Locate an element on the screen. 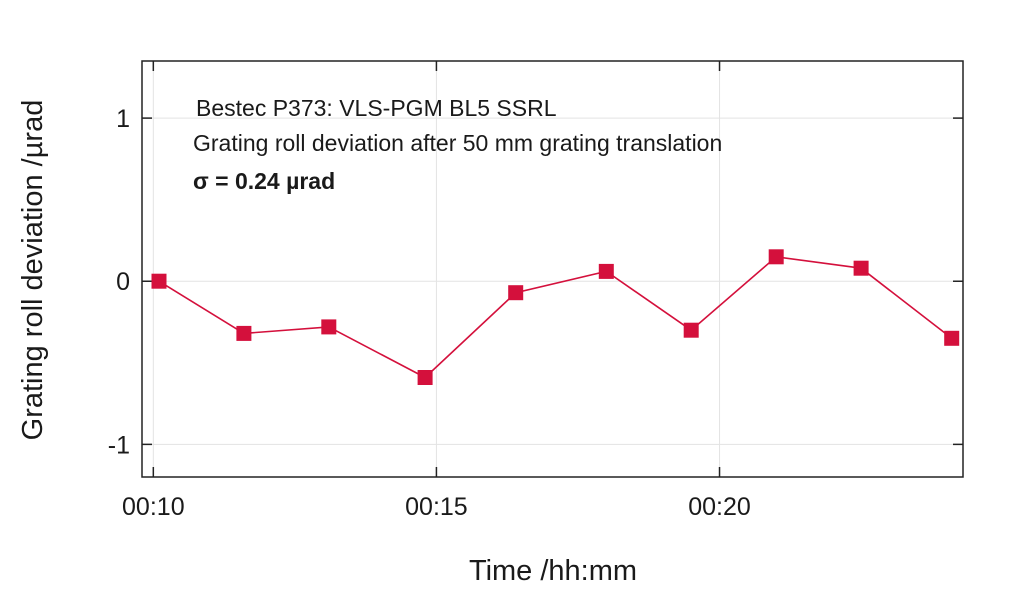 The height and width of the screenshot is (589, 1024). x-tick-label: 00:10 is located at coordinates (153, 507).